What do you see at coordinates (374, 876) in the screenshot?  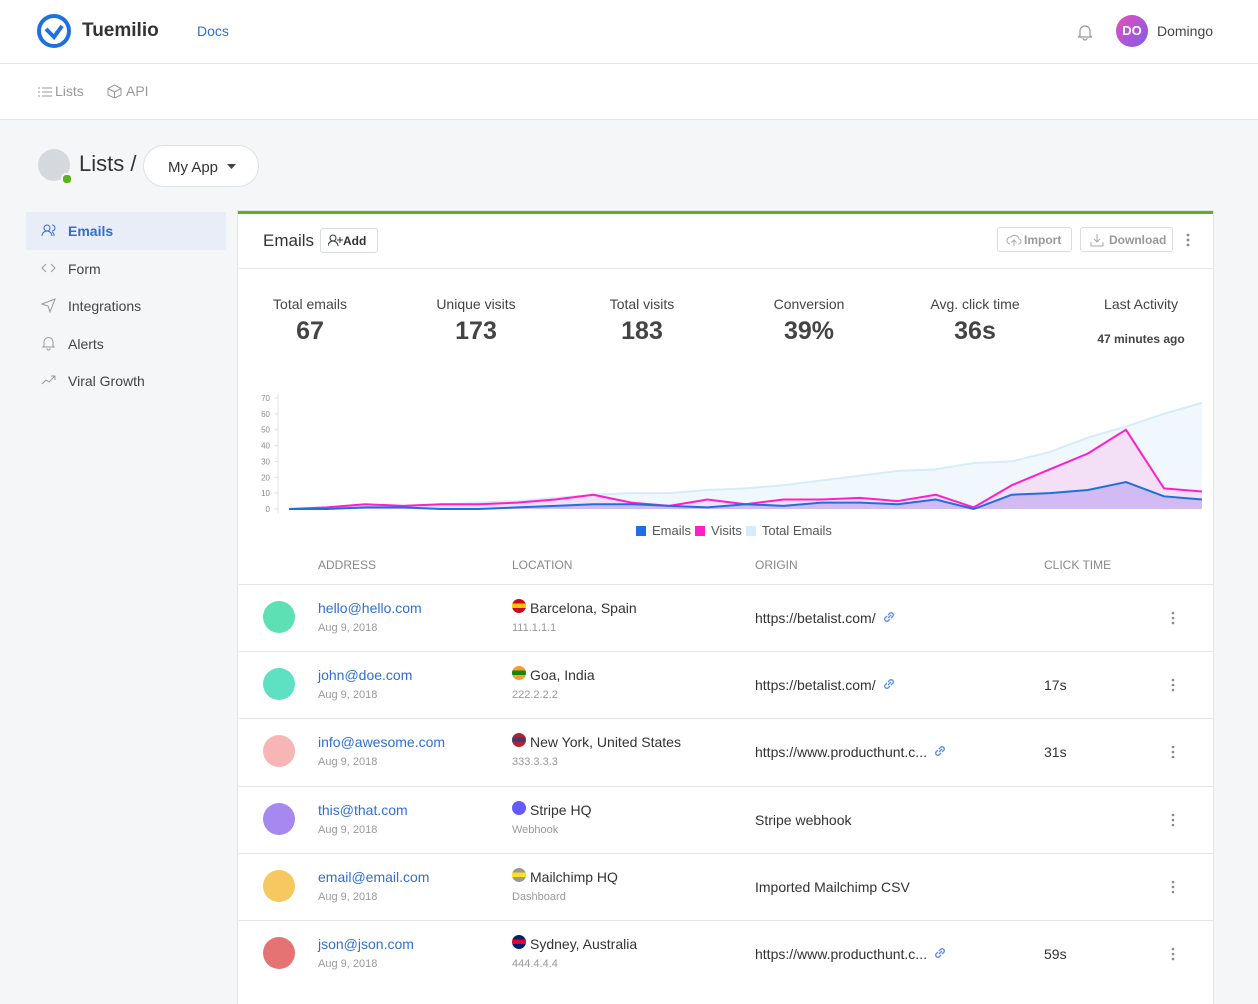 I see `email-link: email@email.com` at bounding box center [374, 876].